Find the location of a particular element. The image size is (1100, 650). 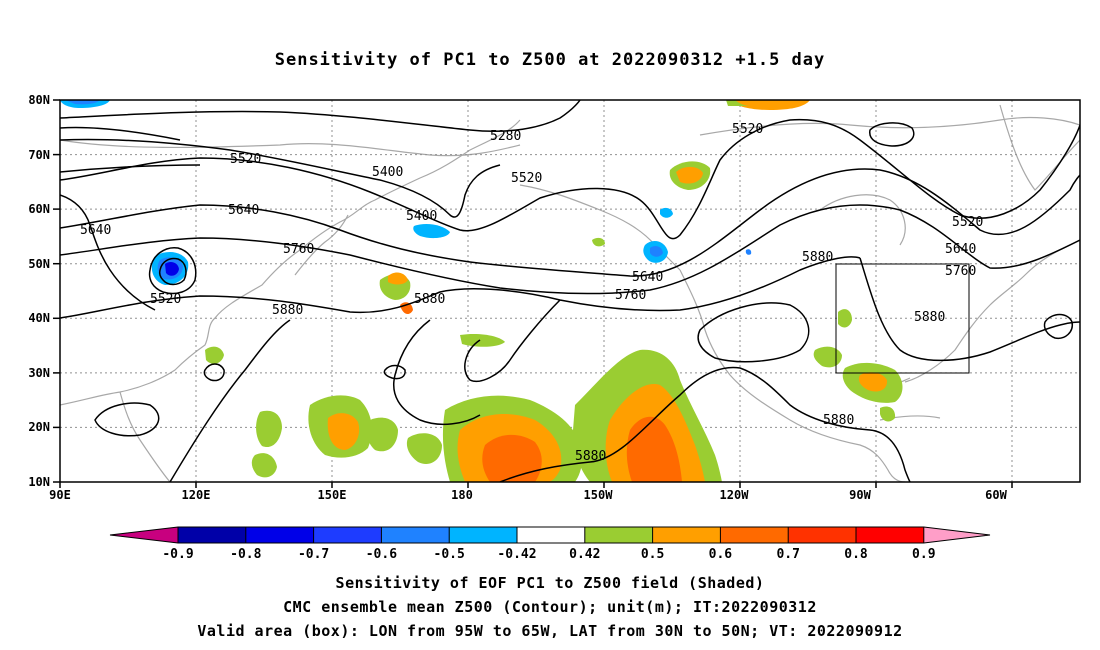

lon-label: 90E is located at coordinates (60, 495).